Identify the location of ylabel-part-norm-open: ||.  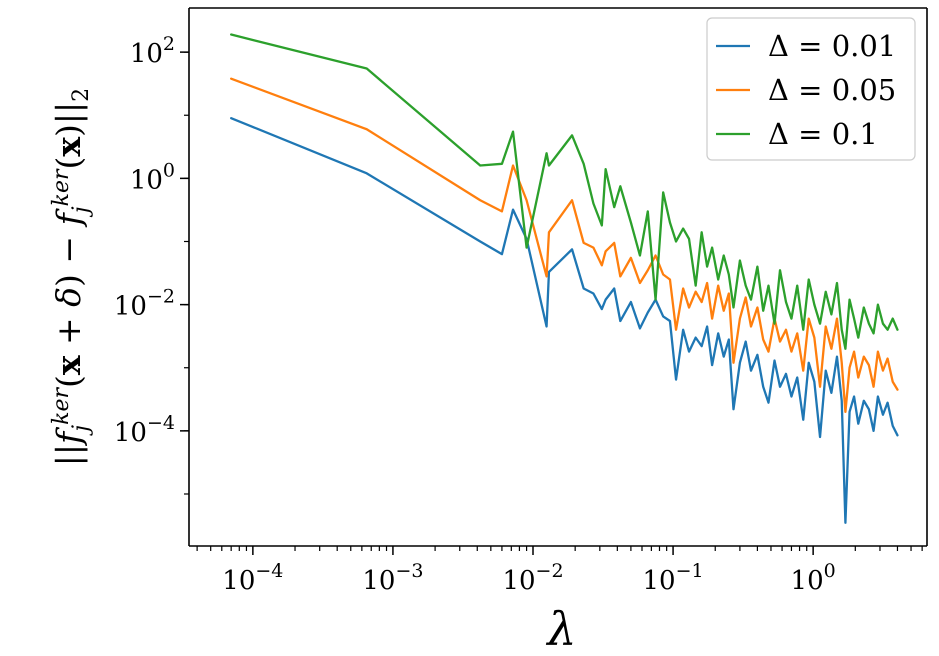
(68, 455).